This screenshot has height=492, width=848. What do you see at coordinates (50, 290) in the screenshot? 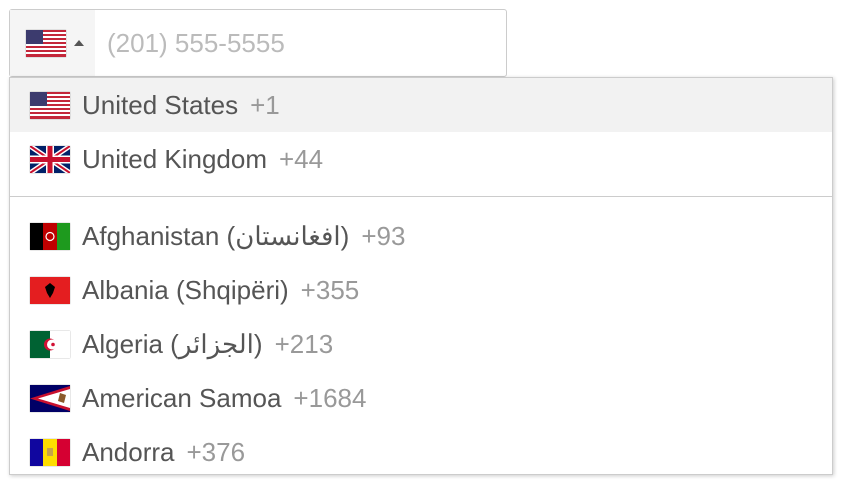
I see `al-flag-icon` at bounding box center [50, 290].